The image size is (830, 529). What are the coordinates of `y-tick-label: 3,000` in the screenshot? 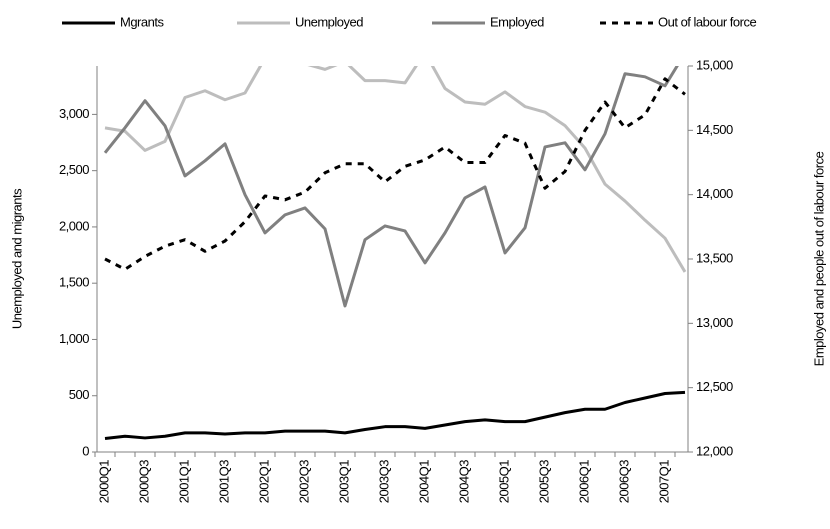 It's located at (74, 113).